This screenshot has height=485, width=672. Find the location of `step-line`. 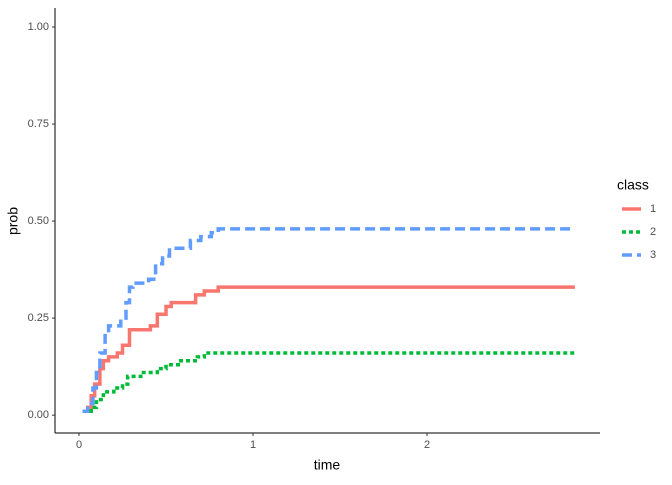

step-line is located at coordinates (328, 382).